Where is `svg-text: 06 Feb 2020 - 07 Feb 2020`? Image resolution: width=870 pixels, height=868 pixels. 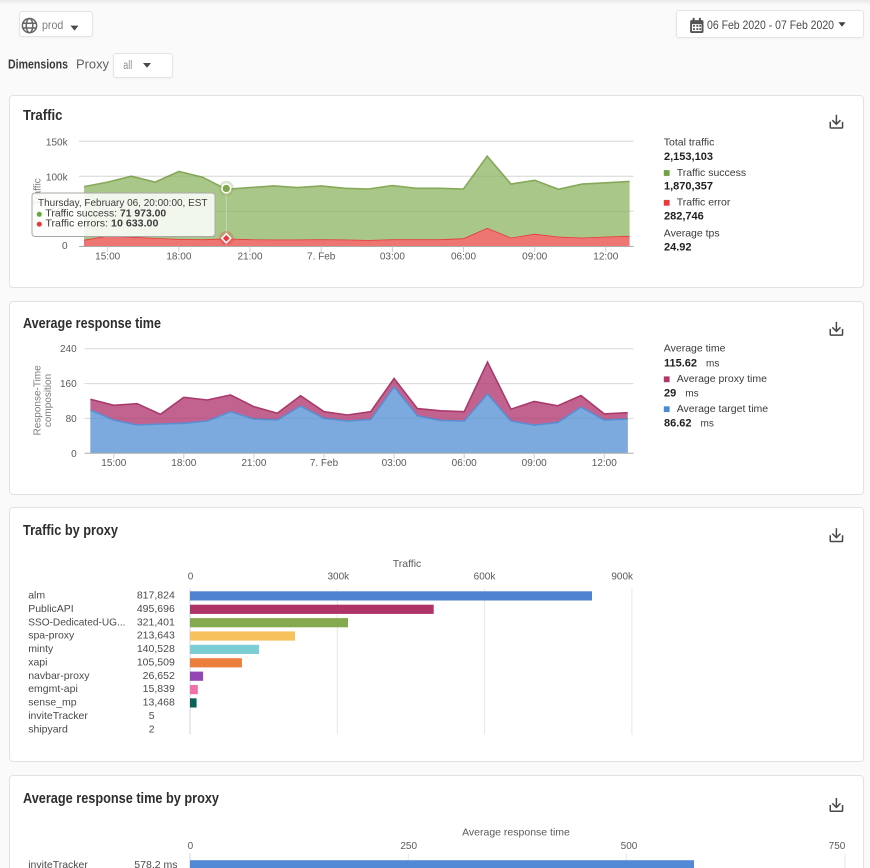
svg-text: 06 Feb 2020 - 07 Feb 2020 is located at coordinates (770, 25).